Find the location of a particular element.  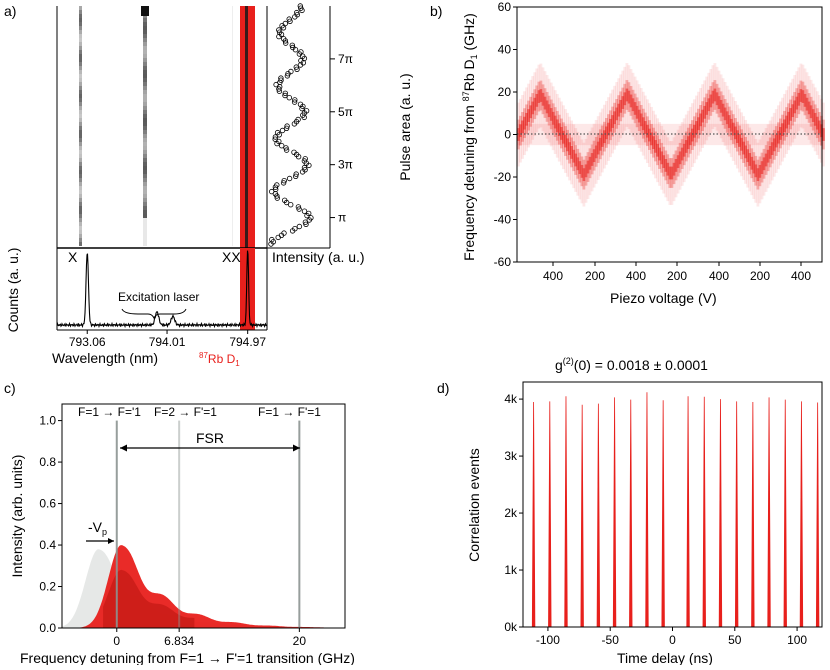

b-xtick-label-0: 400 is located at coordinates (553, 276).